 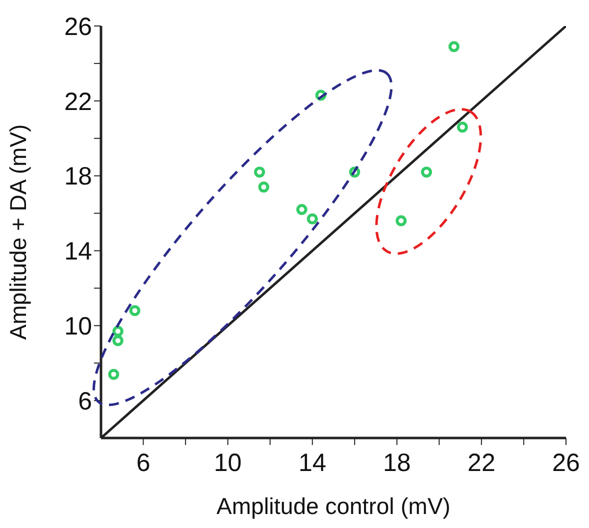 What do you see at coordinates (85, 401) in the screenshot?
I see `y-tick-label: 6` at bounding box center [85, 401].